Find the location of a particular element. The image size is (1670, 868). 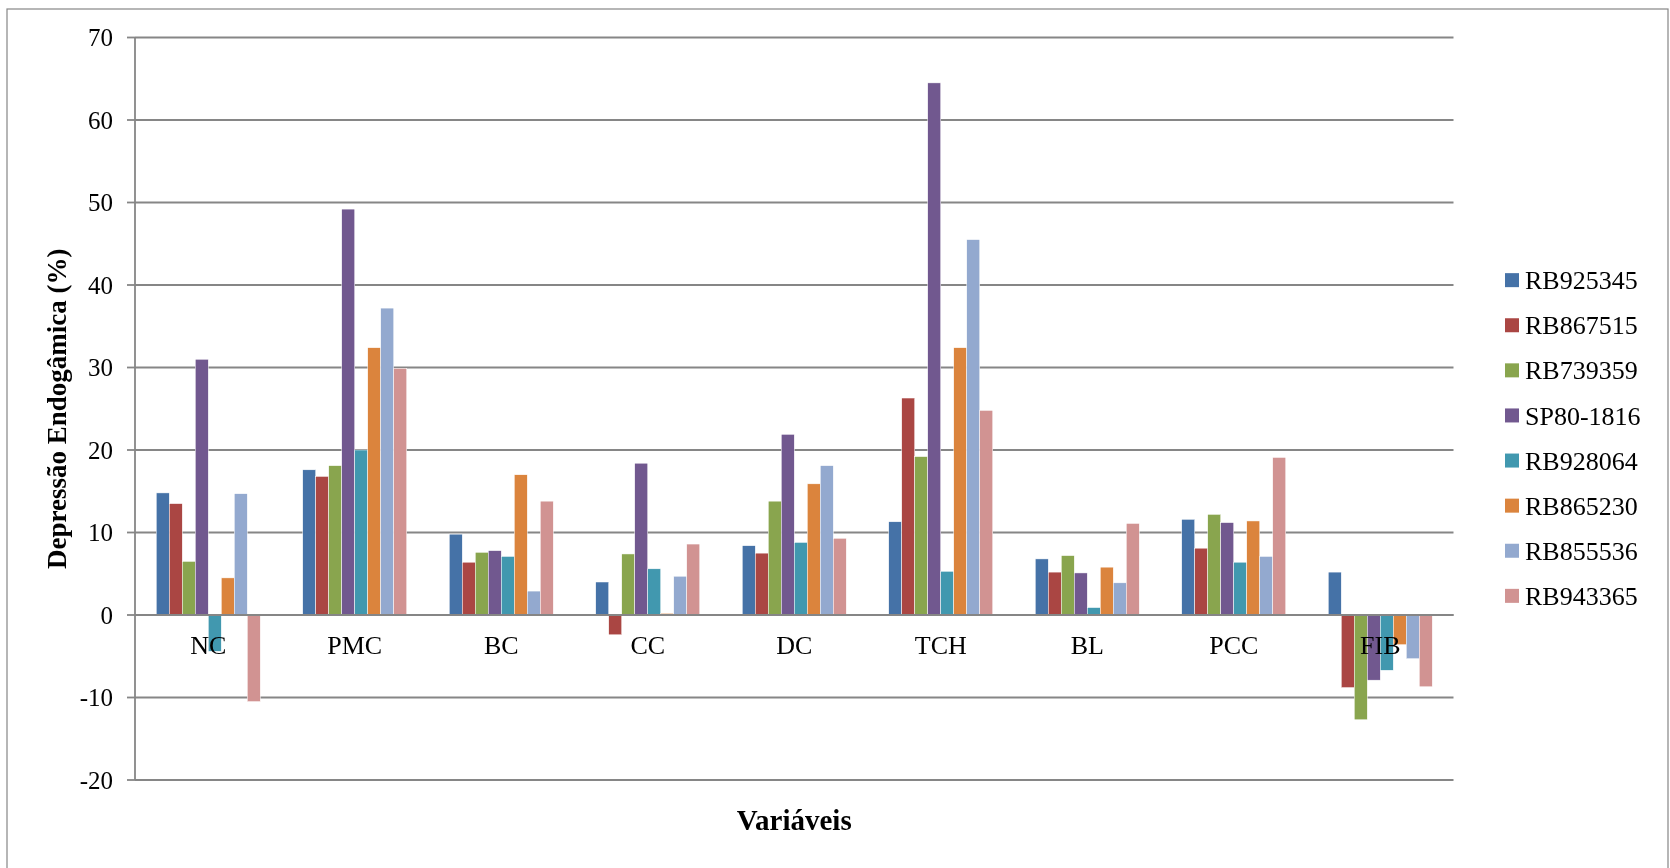

x-tick-label: NC is located at coordinates (208, 646).